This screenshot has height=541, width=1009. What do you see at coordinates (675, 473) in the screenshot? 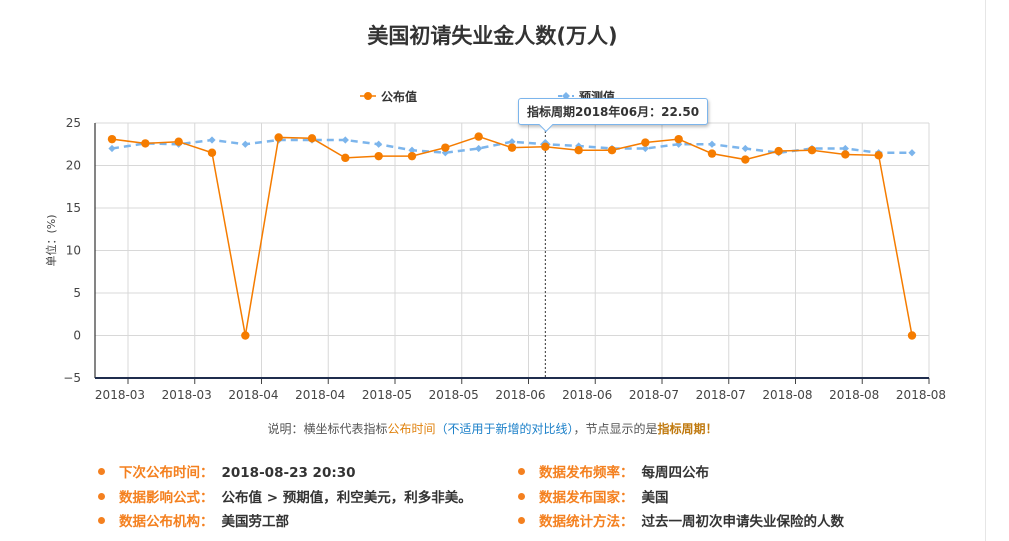
I see `frequency-value: 每周四公布` at bounding box center [675, 473].